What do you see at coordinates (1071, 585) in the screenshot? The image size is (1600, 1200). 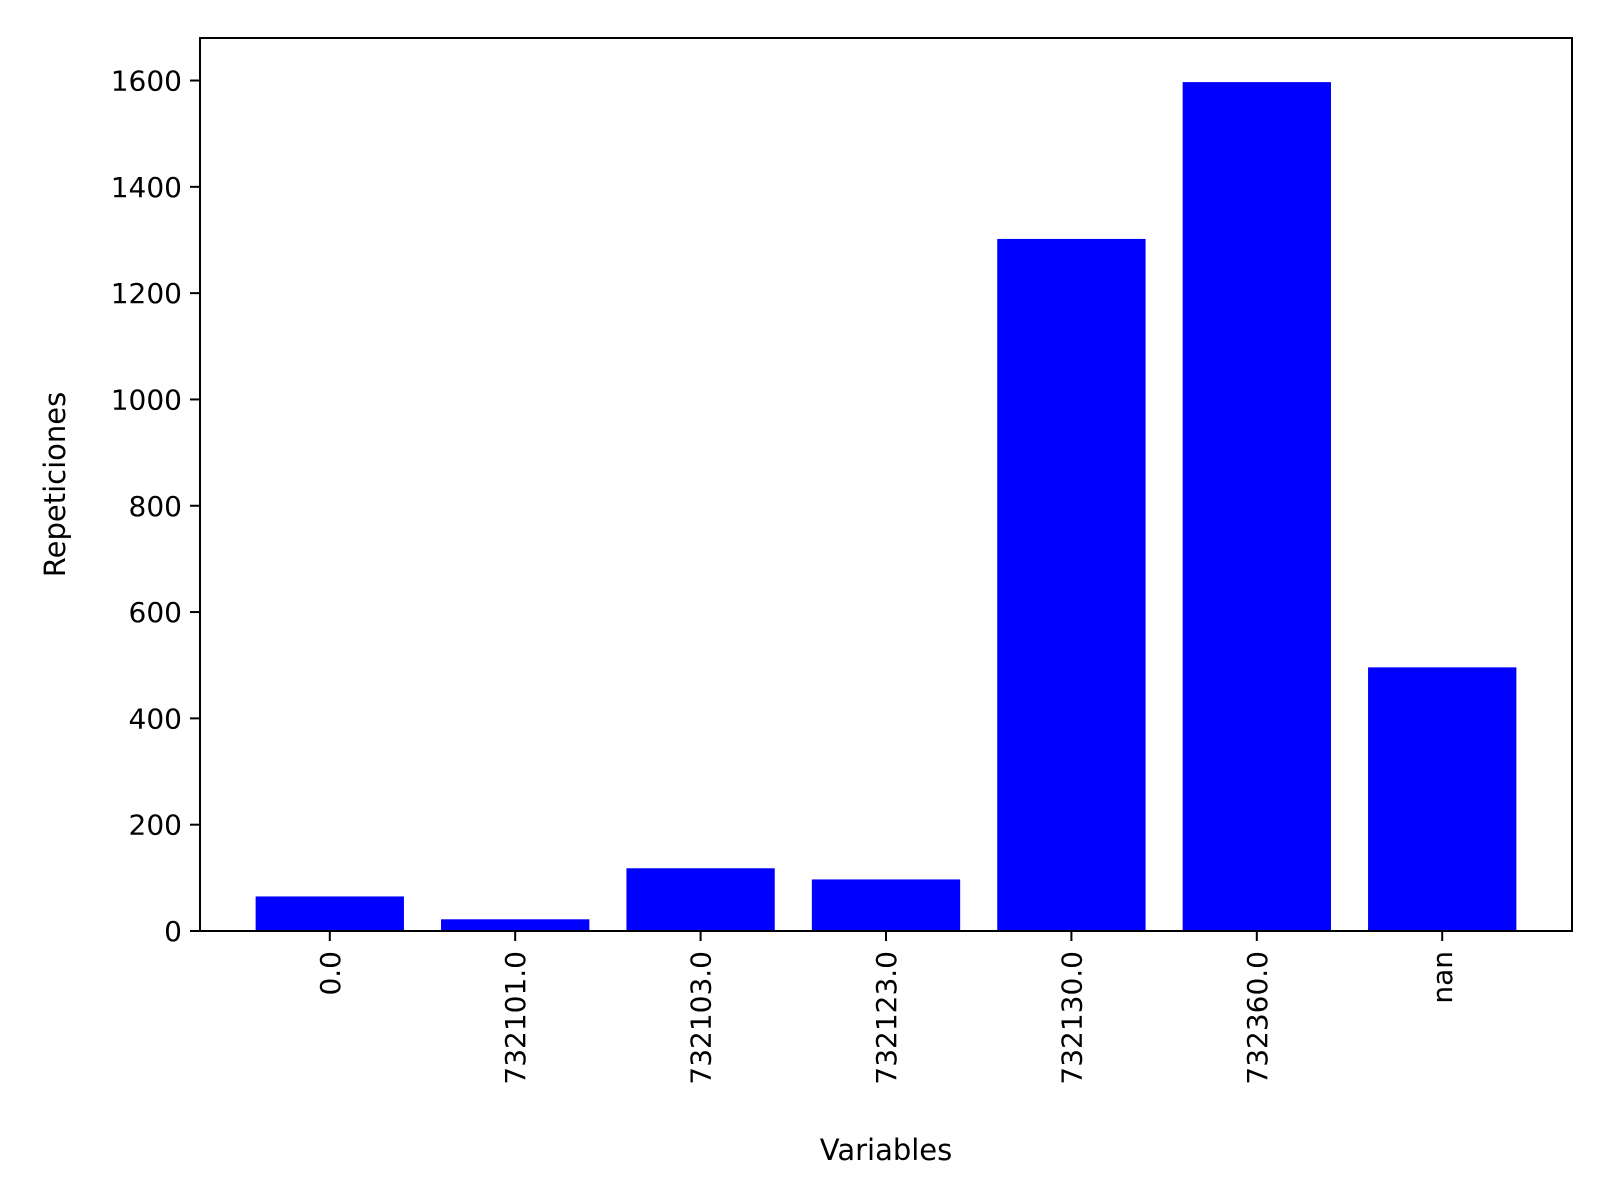 I see `bar-732130.0` at bounding box center [1071, 585].